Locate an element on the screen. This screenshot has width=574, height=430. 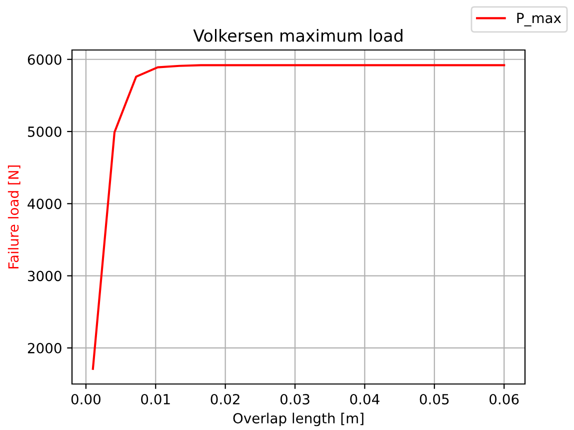
legend-label: P_max is located at coordinates (539, 19).